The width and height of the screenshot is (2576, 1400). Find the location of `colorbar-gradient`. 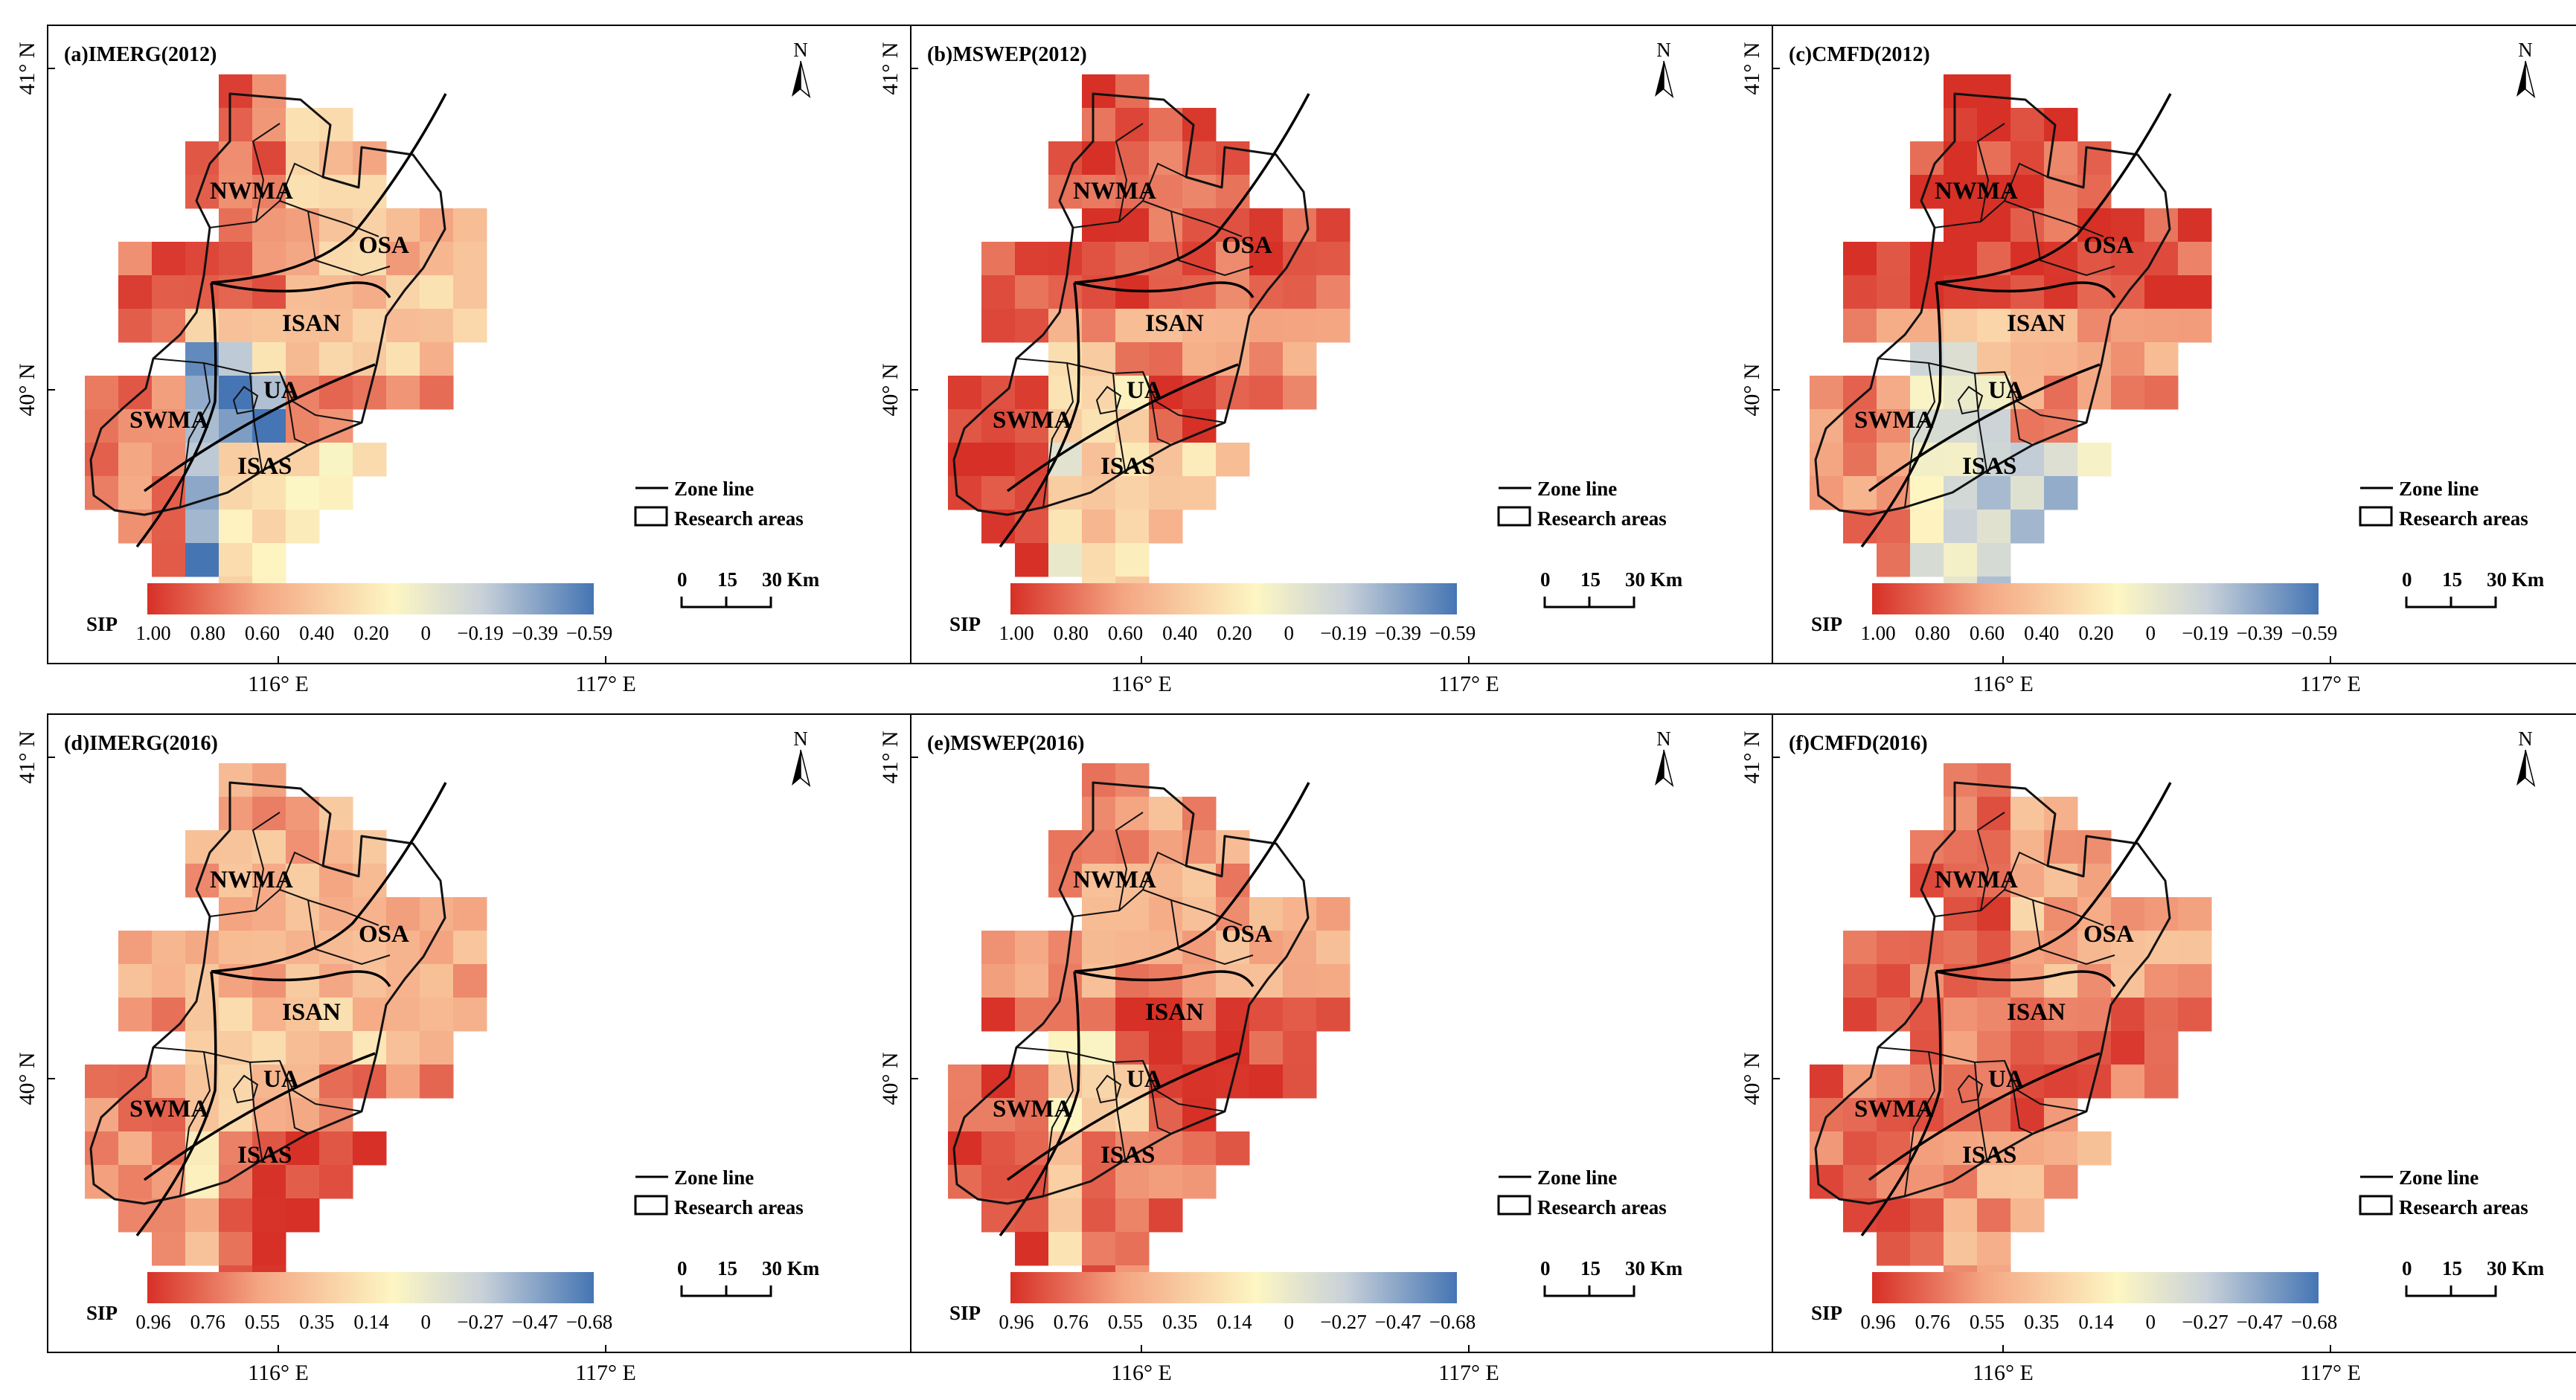

colorbar-gradient is located at coordinates (2095, 598).